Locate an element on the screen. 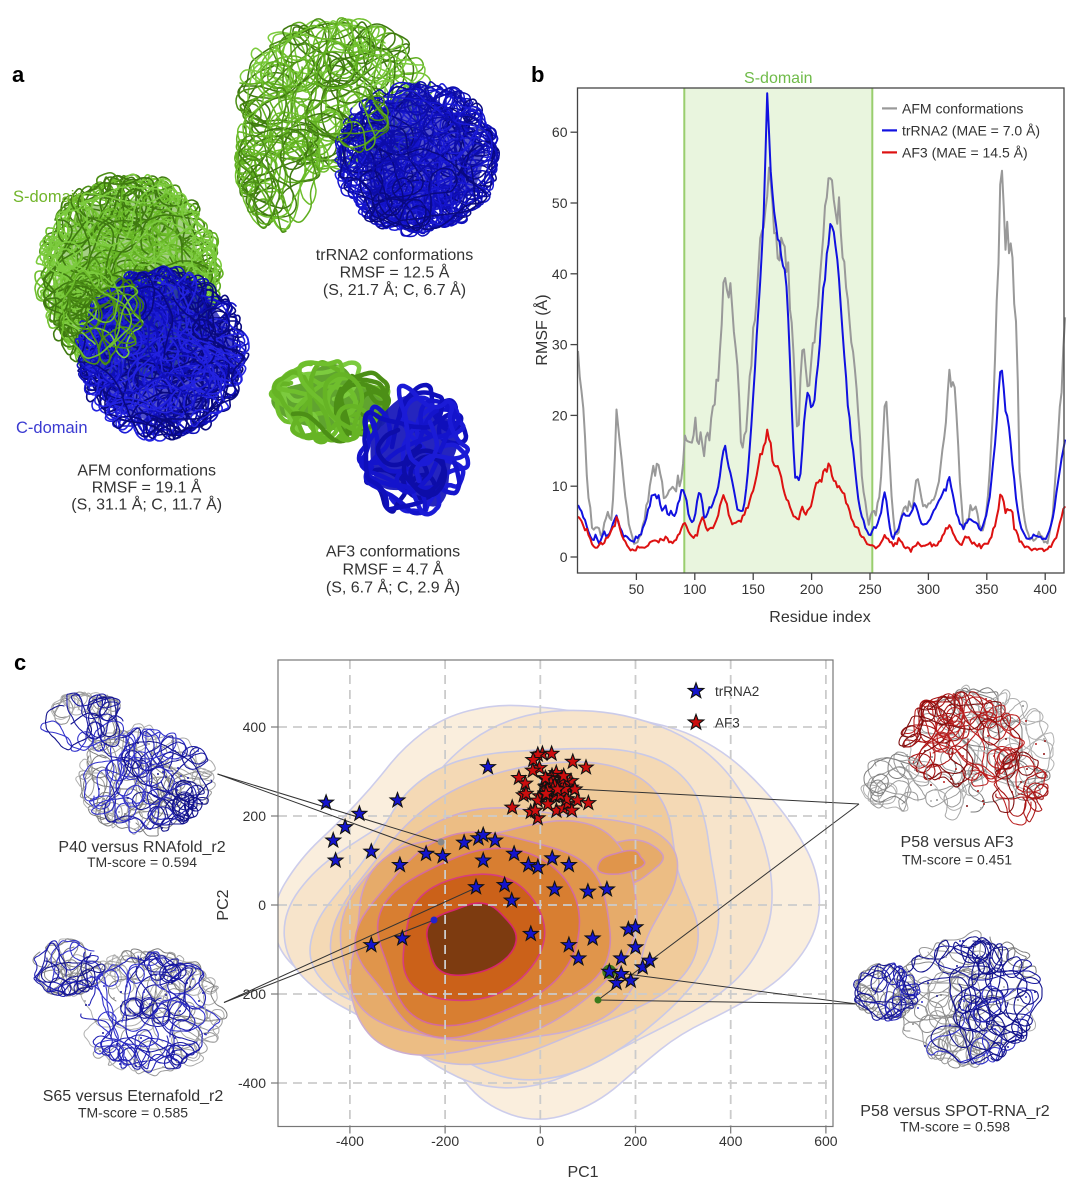 The height and width of the screenshot is (1192, 1080). svg-text: RMSF = 4.7 Å is located at coordinates (393, 569).